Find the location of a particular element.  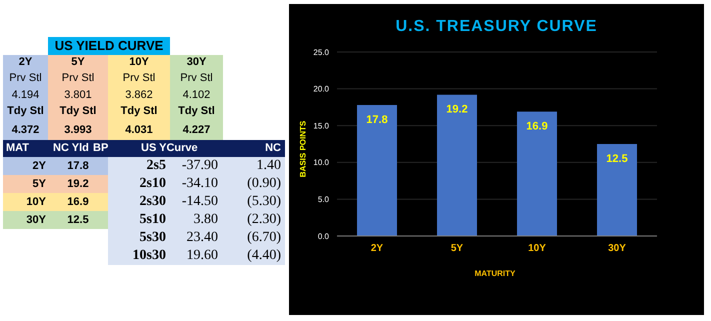

x-axis-title: MATURITY is located at coordinates (495, 273).